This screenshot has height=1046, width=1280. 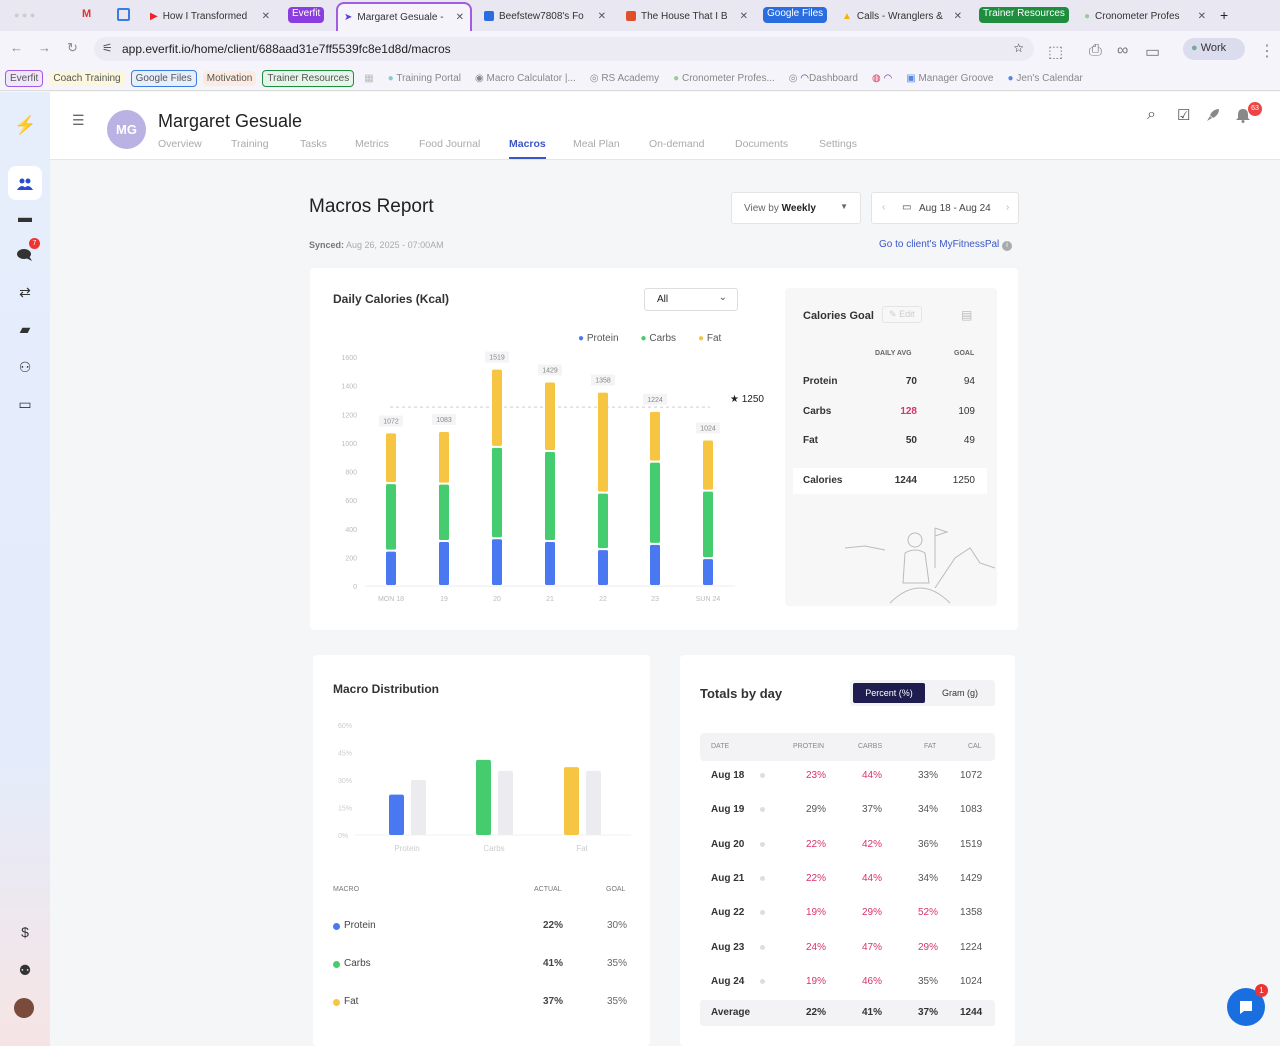 What do you see at coordinates (1123, 50) in the screenshot?
I see `link-icon: ∞` at bounding box center [1123, 50].